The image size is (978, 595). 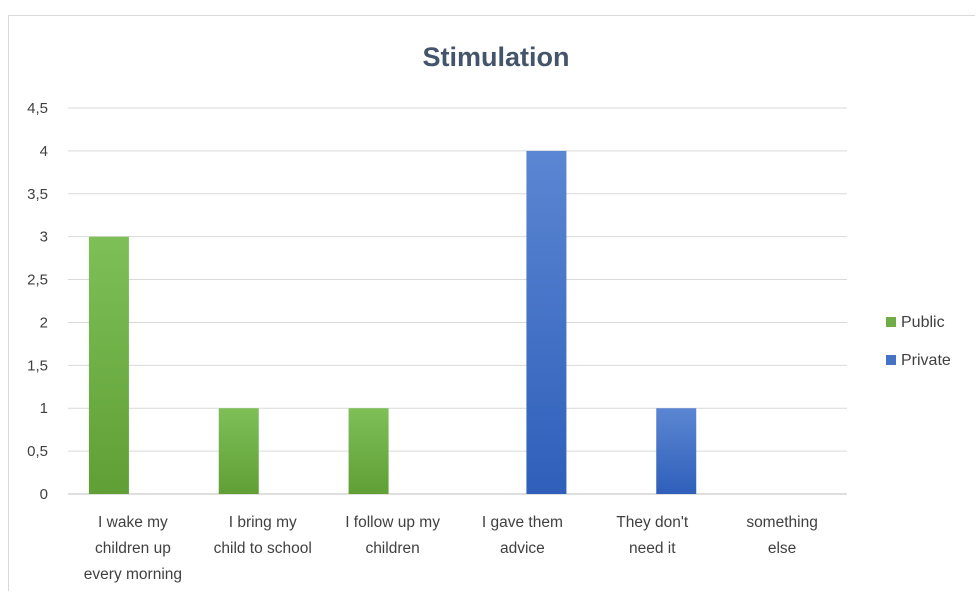 What do you see at coordinates (37, 108) in the screenshot?
I see `y-tick-label: 4,5` at bounding box center [37, 108].